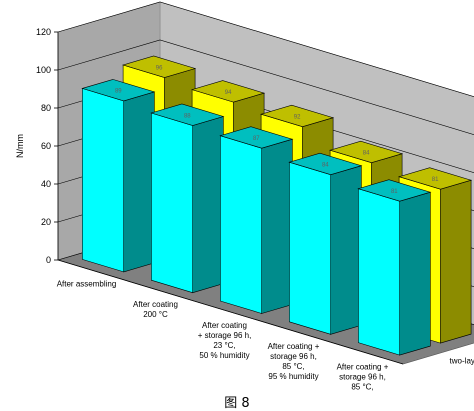 This screenshot has height=411, width=474. I want to click on data-label: 87, so click(256, 139).